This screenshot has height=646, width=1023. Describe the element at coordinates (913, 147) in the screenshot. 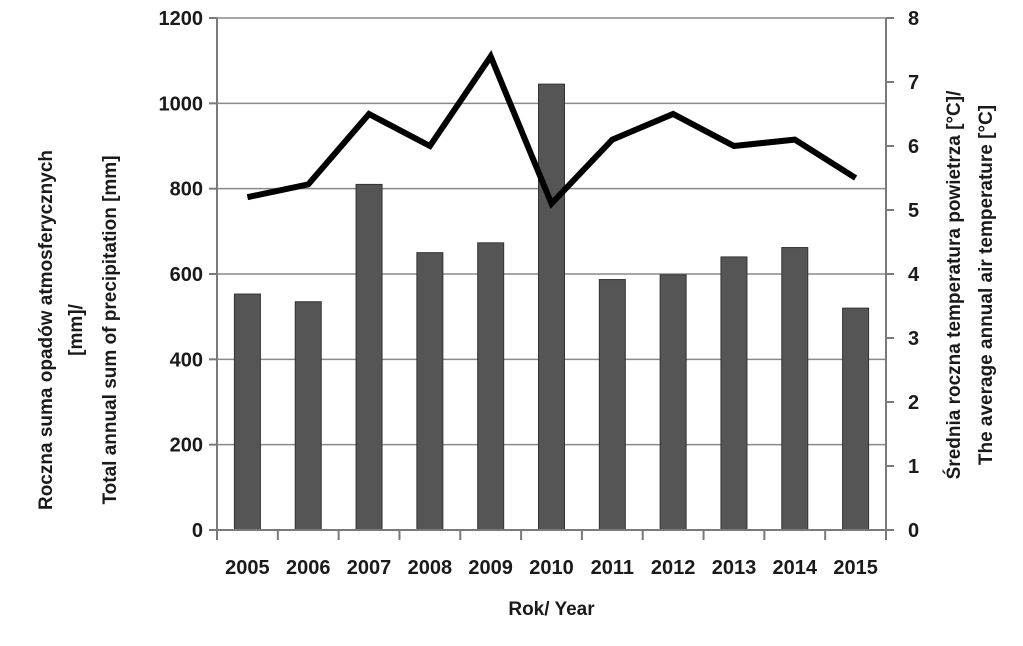

I see `right-tick-label-6: 6` at that location.